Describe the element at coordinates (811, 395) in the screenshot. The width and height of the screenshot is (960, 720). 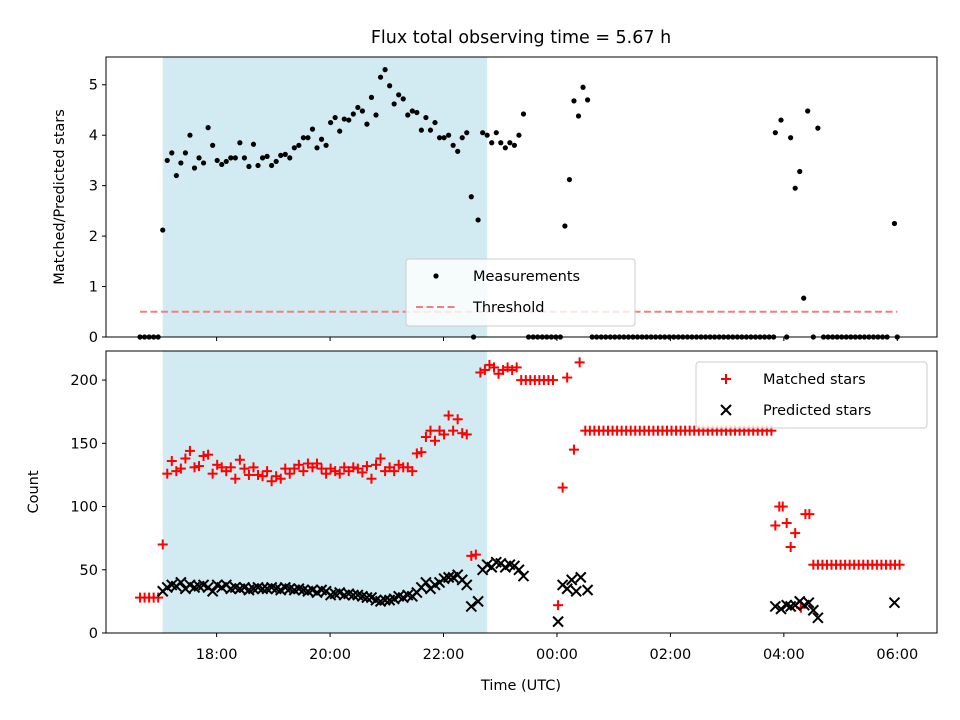
I see `legend-box` at that location.